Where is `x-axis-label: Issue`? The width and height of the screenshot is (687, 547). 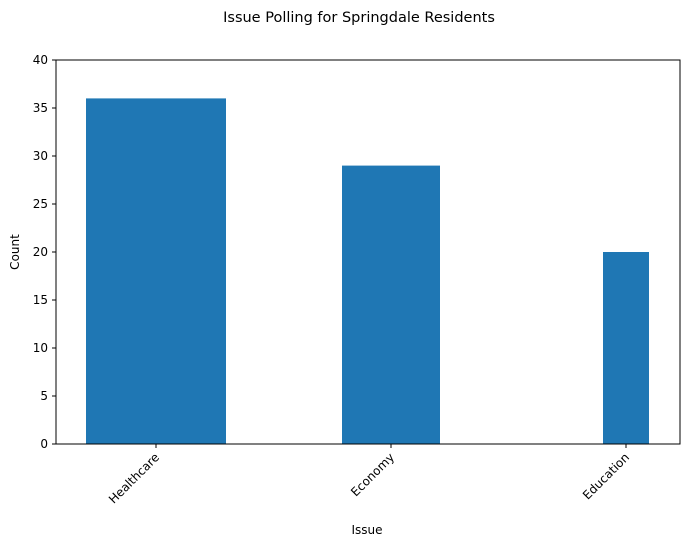 x-axis-label: Issue is located at coordinates (366, 530).